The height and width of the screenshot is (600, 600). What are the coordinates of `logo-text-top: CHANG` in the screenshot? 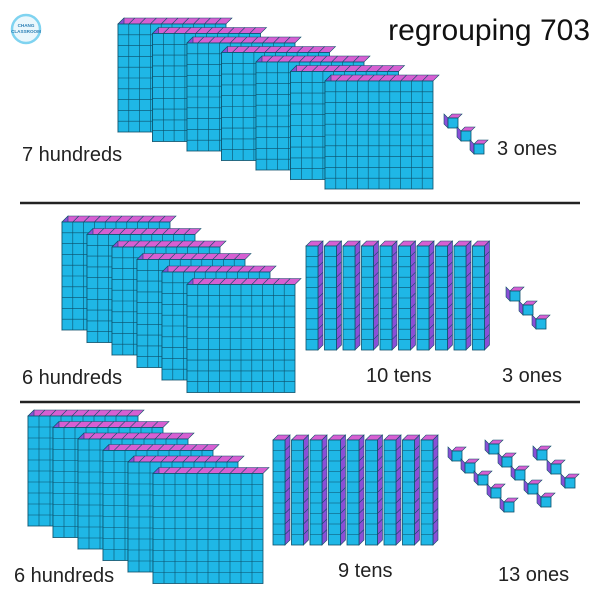 It's located at (26, 25).